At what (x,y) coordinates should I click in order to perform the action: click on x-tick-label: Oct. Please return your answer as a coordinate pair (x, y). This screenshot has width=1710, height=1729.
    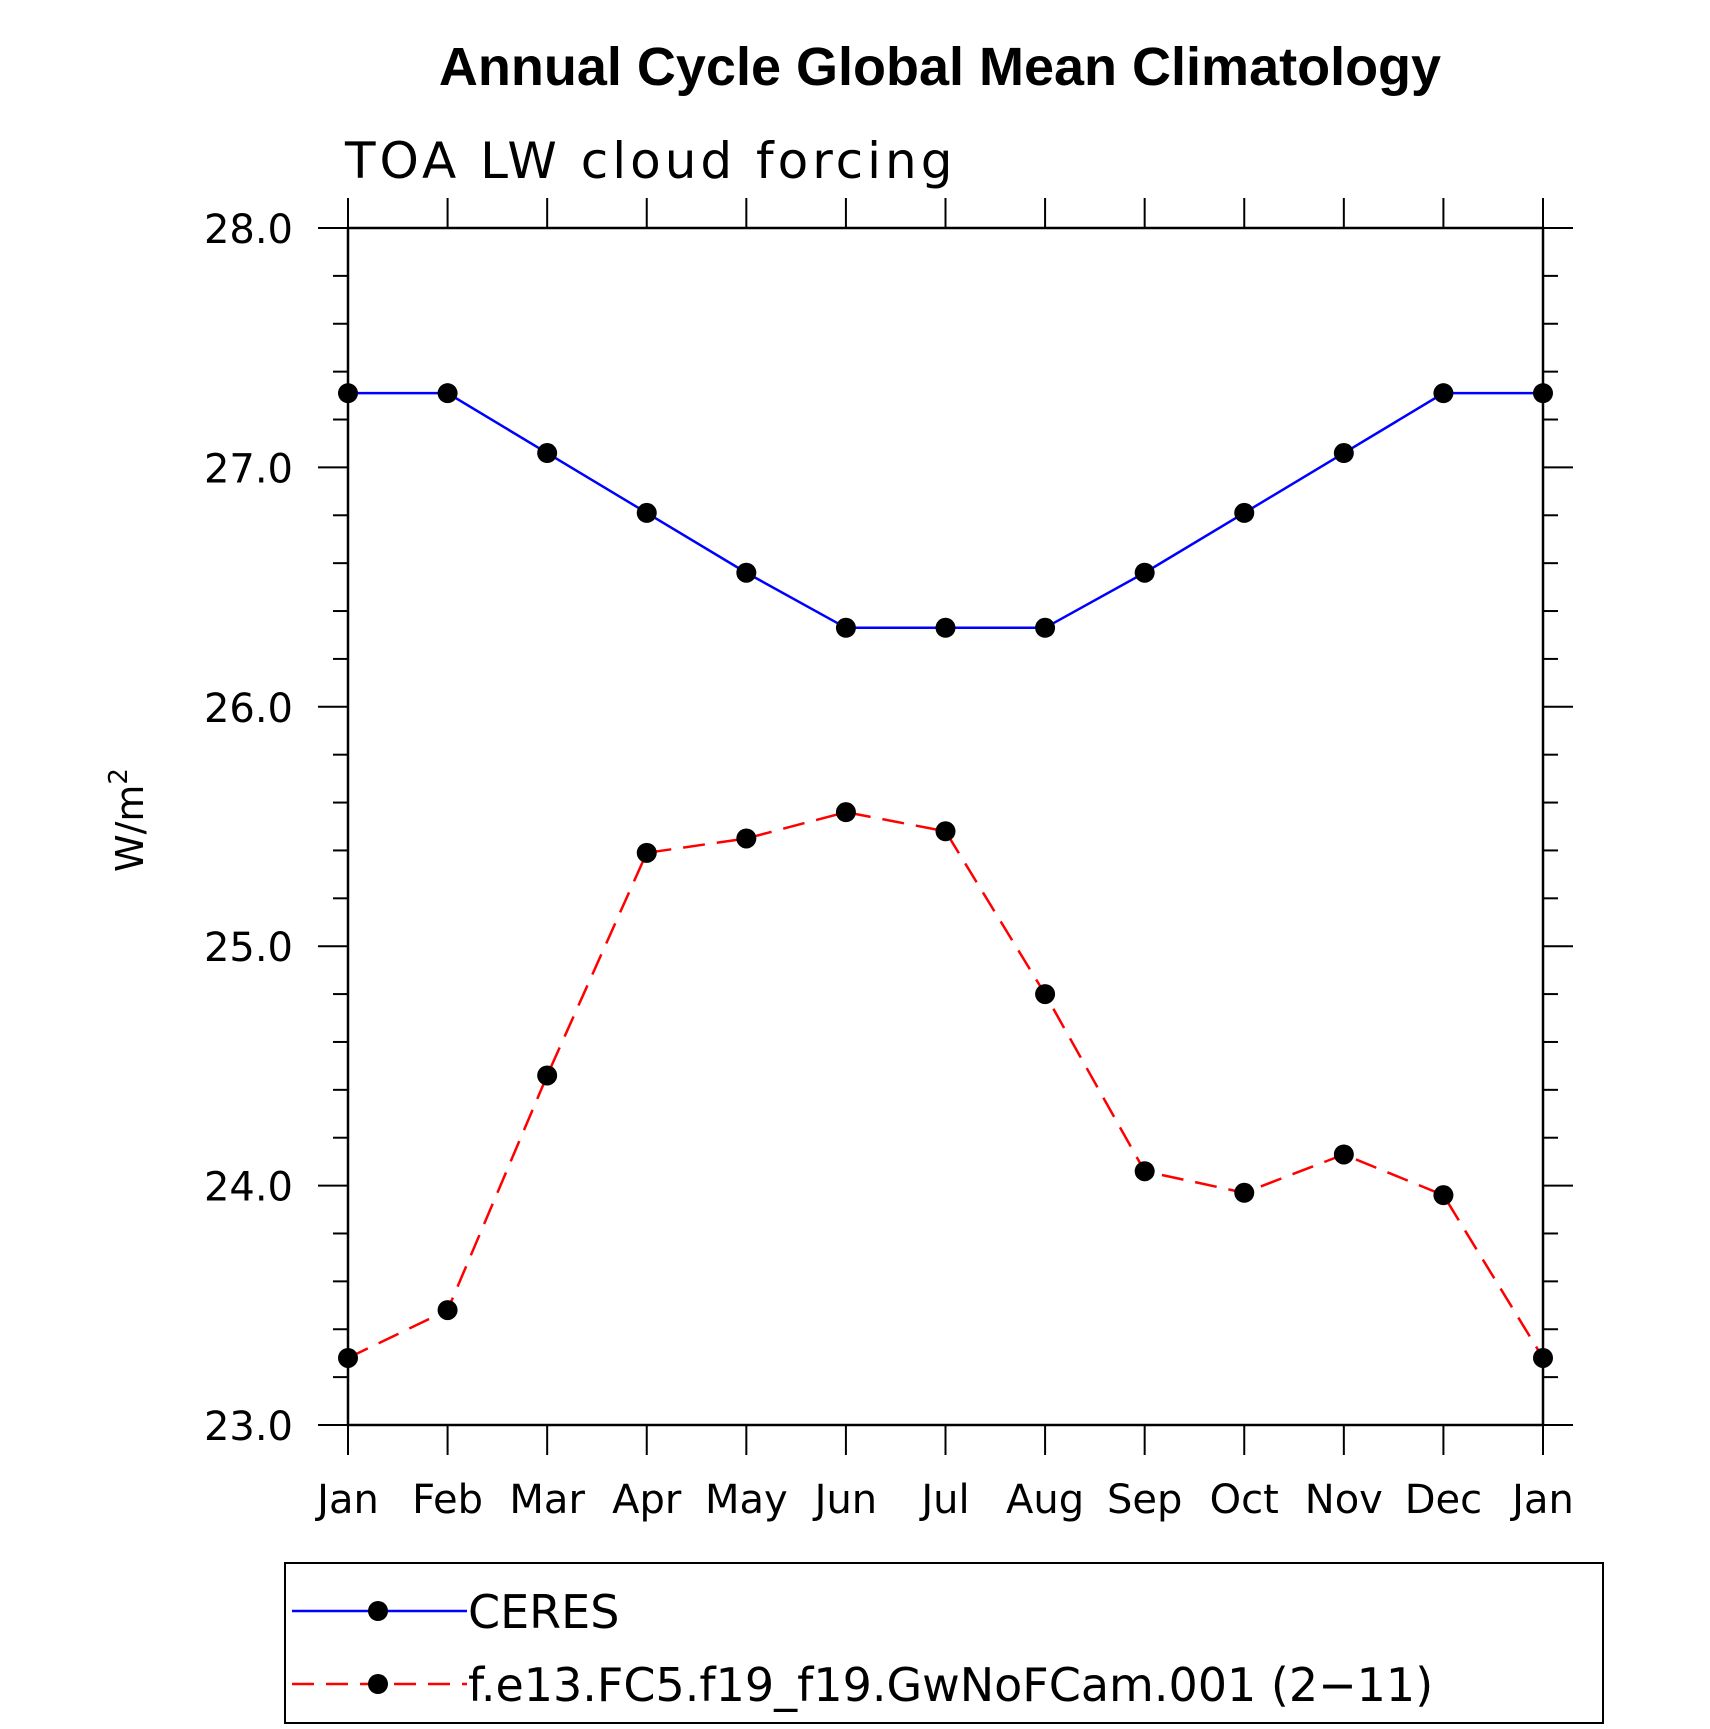
    Looking at the image, I should click on (1244, 1500).